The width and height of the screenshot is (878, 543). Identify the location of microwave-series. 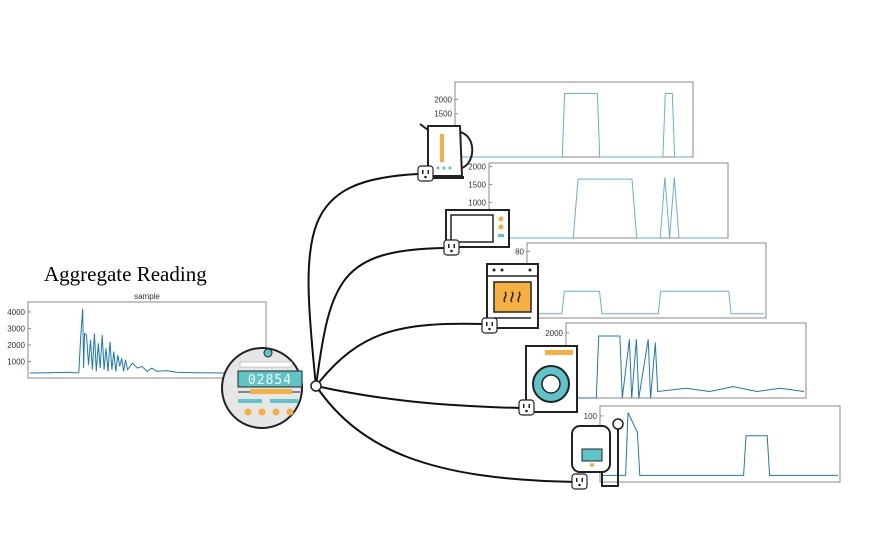
(608, 208).